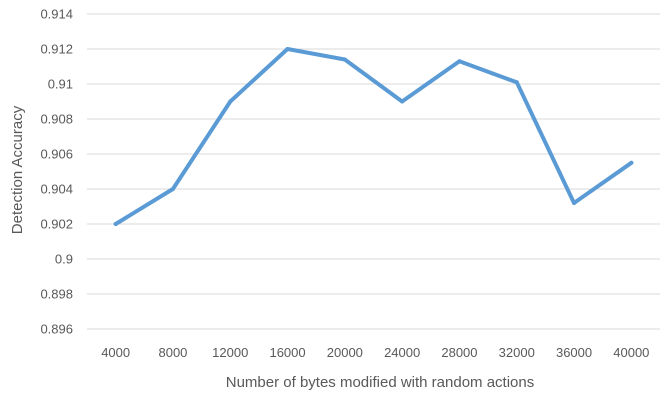  What do you see at coordinates (60, 84) in the screenshot?
I see `y-tick-label: 0.91` at bounding box center [60, 84].